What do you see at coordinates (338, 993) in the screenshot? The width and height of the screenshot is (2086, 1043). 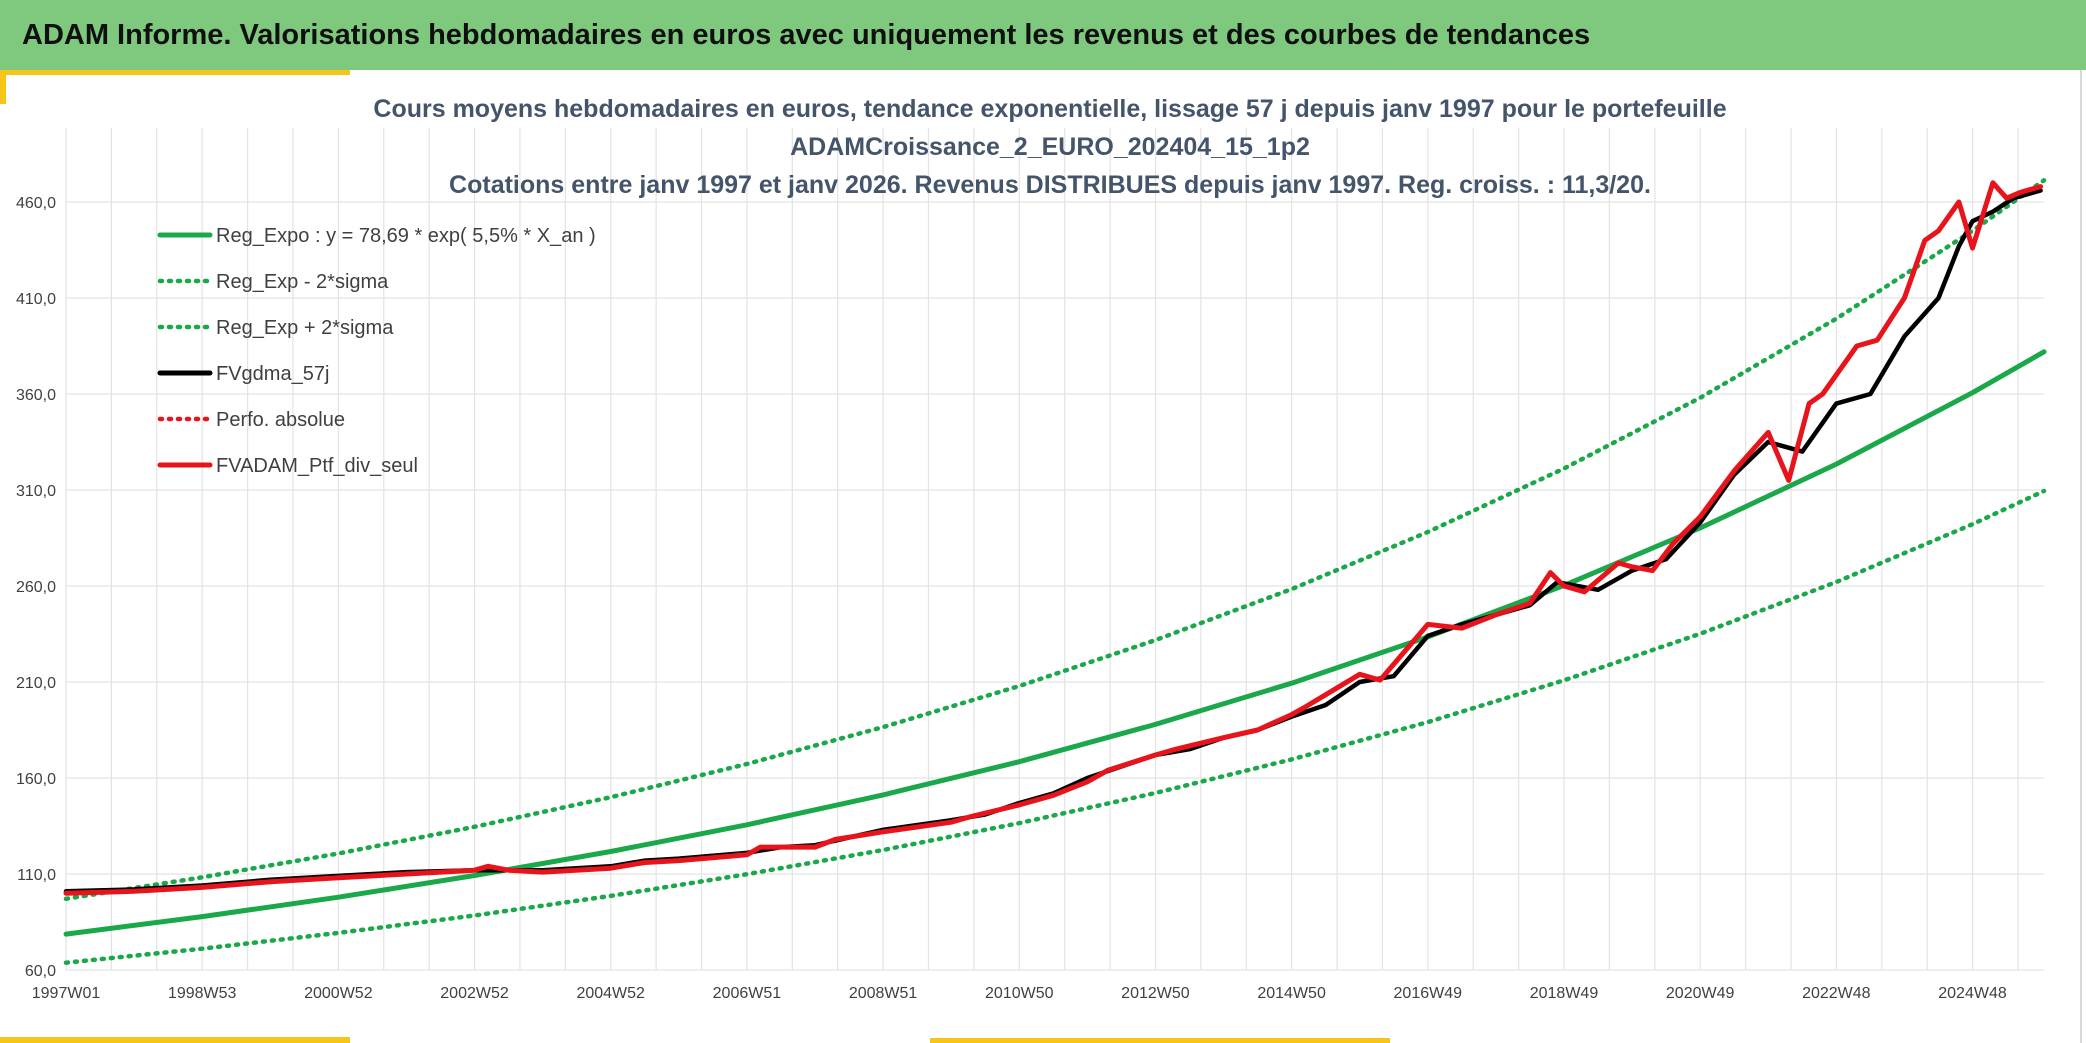 I see `x-tick-label: 2000W52` at bounding box center [338, 993].